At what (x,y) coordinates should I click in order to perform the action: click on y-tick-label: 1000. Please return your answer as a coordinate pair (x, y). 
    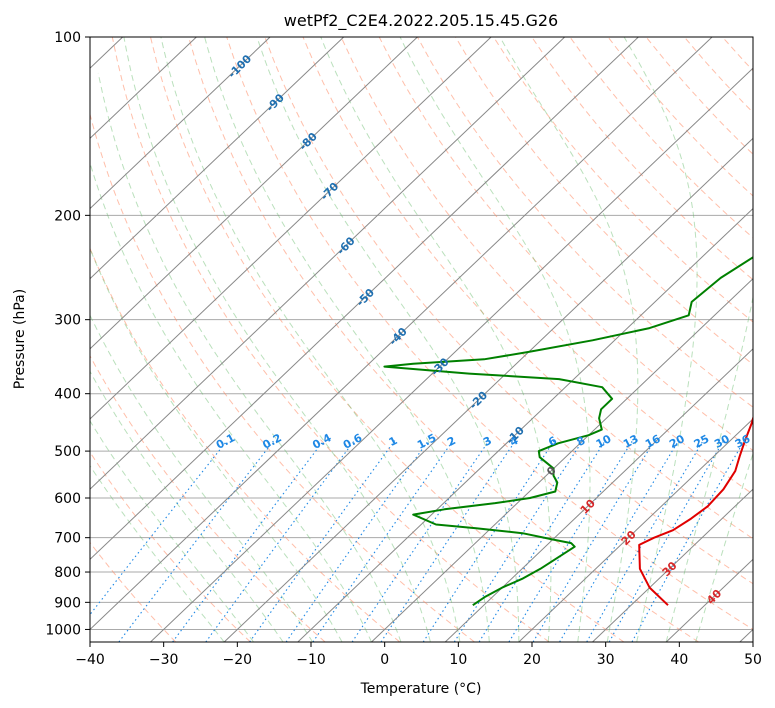
    Looking at the image, I should click on (63, 630).